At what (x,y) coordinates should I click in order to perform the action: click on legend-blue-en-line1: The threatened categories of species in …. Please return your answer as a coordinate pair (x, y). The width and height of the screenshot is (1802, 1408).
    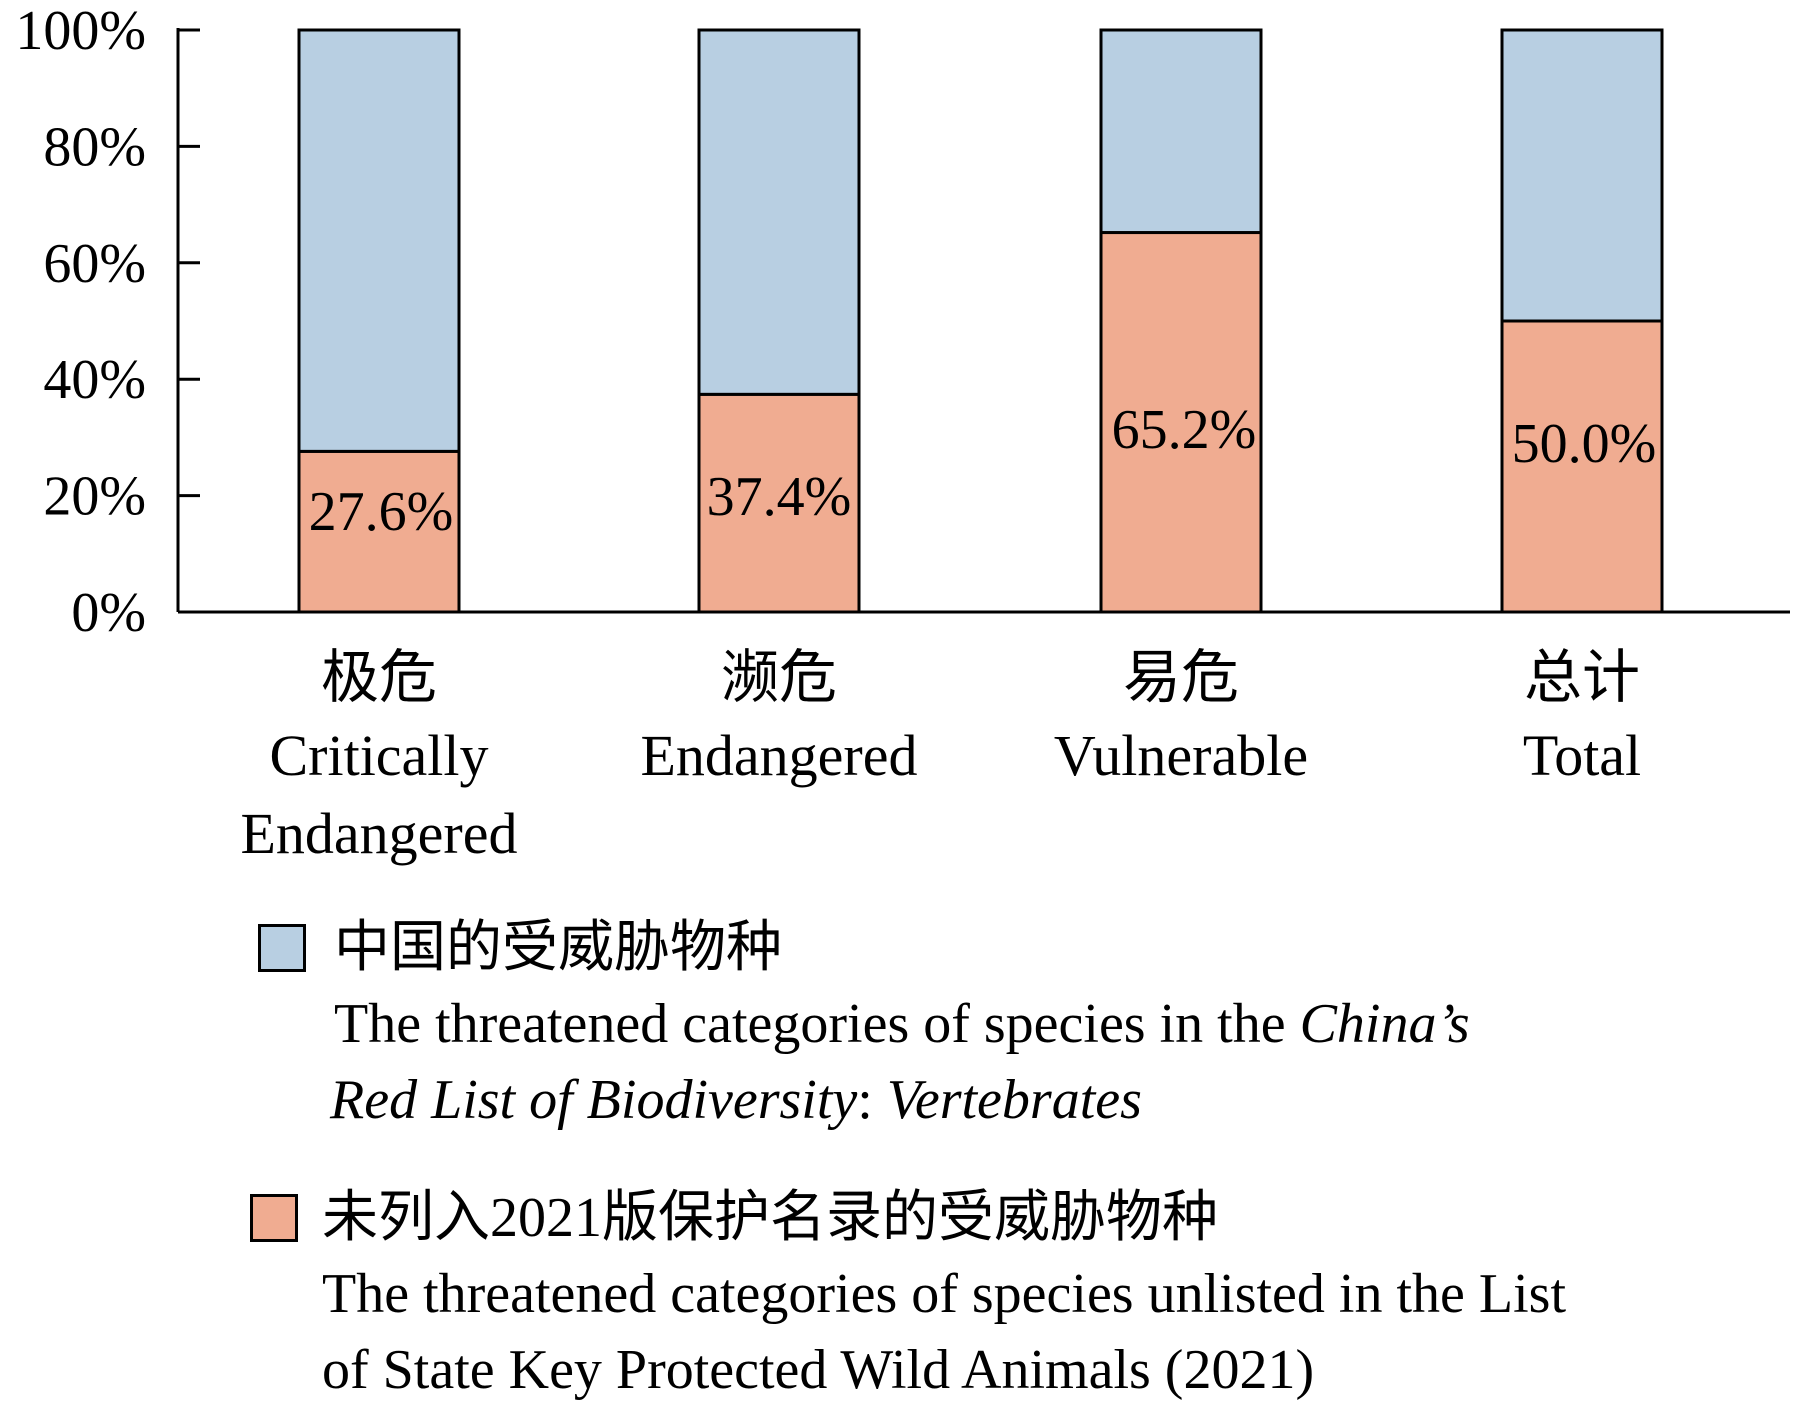
    Looking at the image, I should click on (1061, 1024).